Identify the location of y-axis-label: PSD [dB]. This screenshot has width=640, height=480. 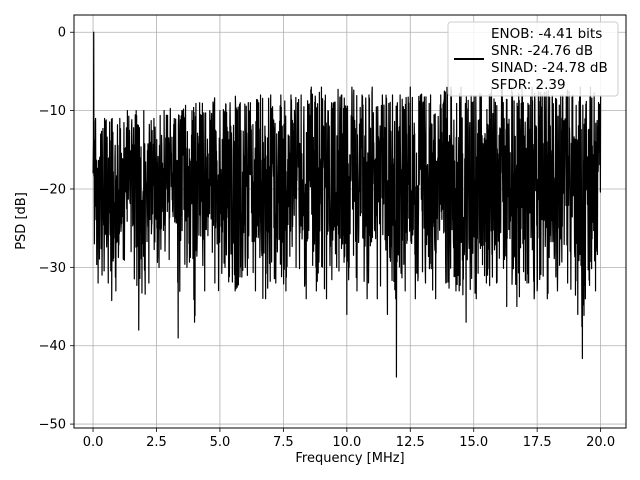
(21, 221).